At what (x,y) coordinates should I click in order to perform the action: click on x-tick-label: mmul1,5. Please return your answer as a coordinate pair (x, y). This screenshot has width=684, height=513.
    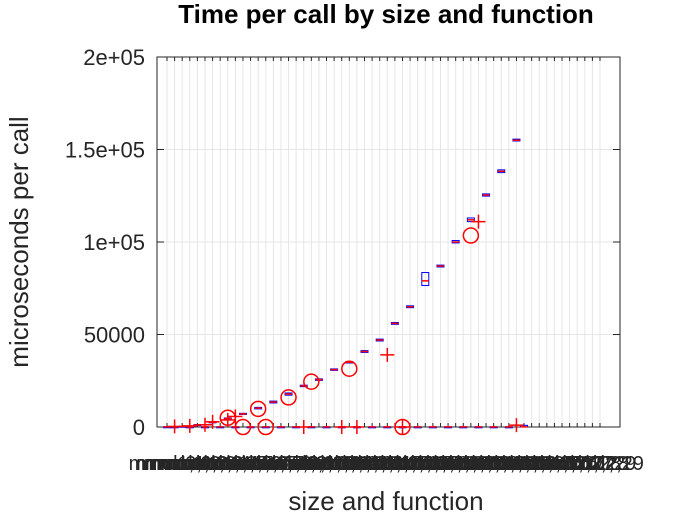
    Looking at the image, I should click on (227, 464).